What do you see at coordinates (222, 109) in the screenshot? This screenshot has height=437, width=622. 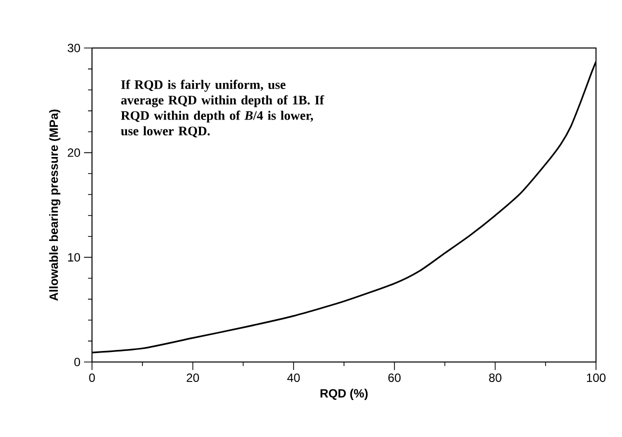 I see `text: If RQD is fairly uniform, use average RQD within depth of 1B. If RQD within depth of B/4 is lower, use lower RQD.` at bounding box center [222, 109].